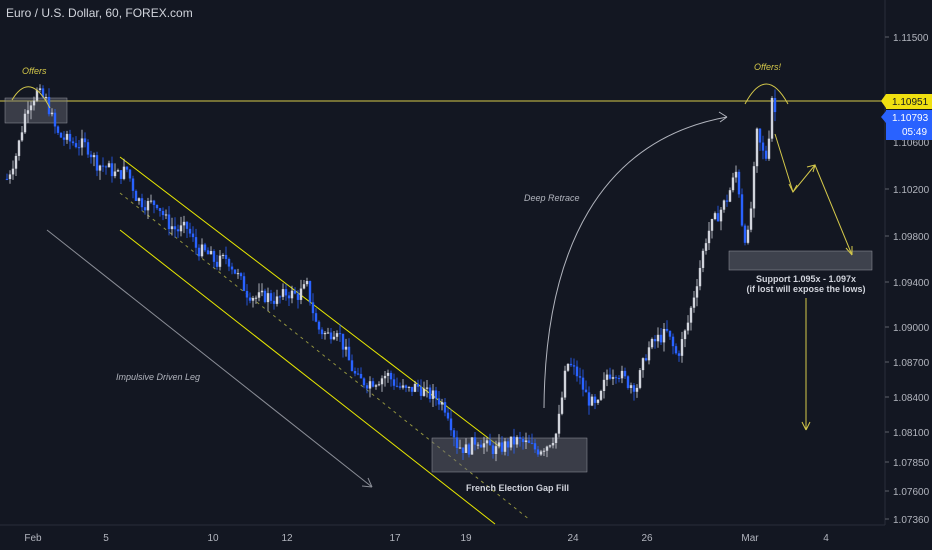  I want to click on x-tick-label: 19, so click(466, 538).